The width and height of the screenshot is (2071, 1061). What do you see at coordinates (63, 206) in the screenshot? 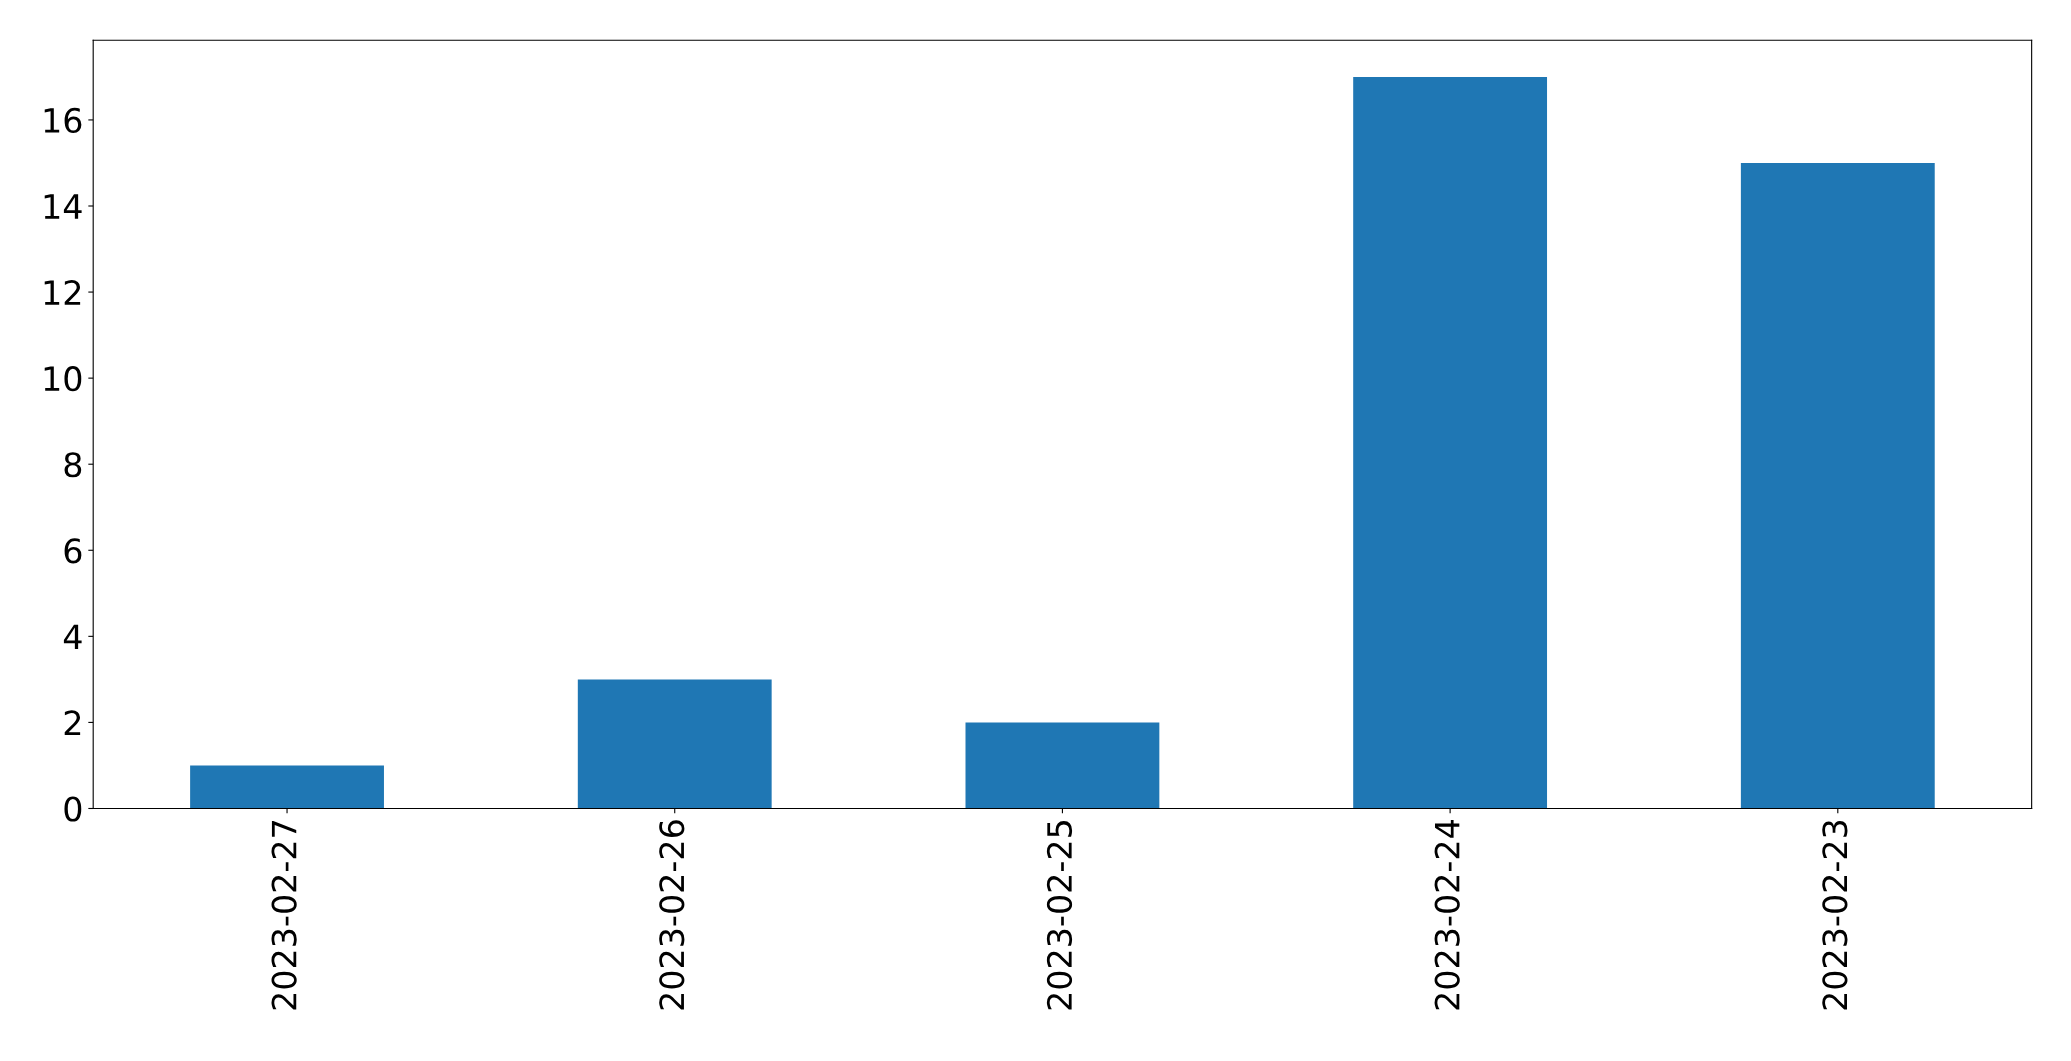
I see `y-tick-label: 14` at bounding box center [63, 206].